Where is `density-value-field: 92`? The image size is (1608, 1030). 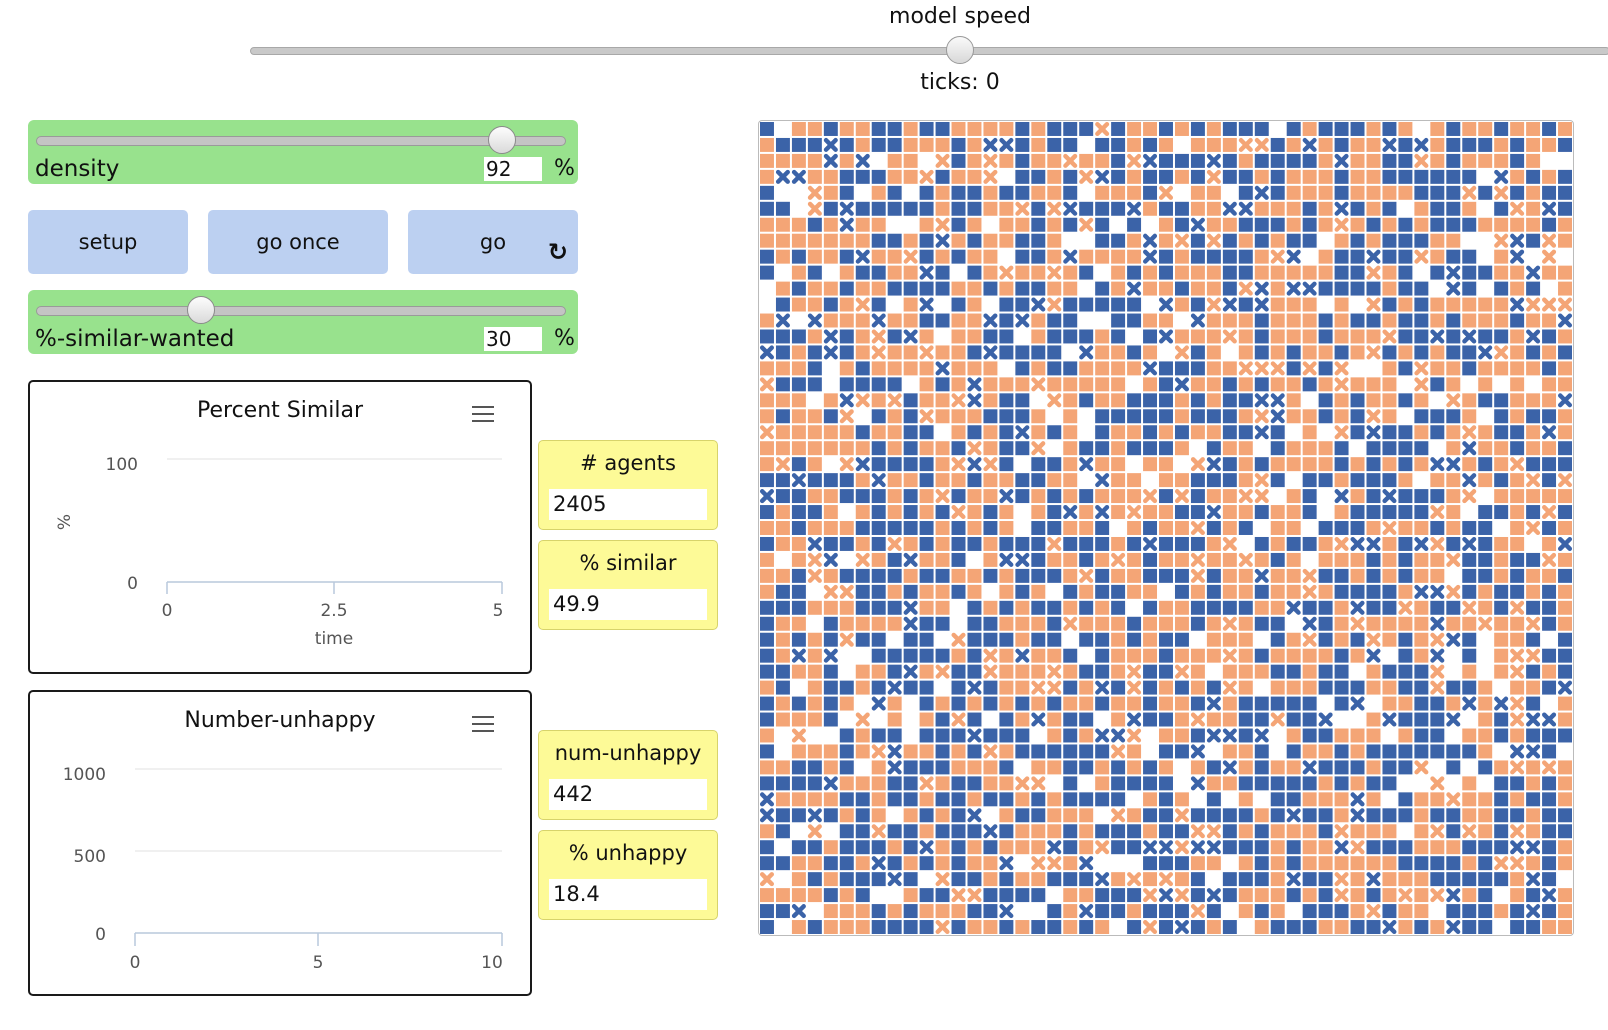 density-value-field: 92 is located at coordinates (513, 169).